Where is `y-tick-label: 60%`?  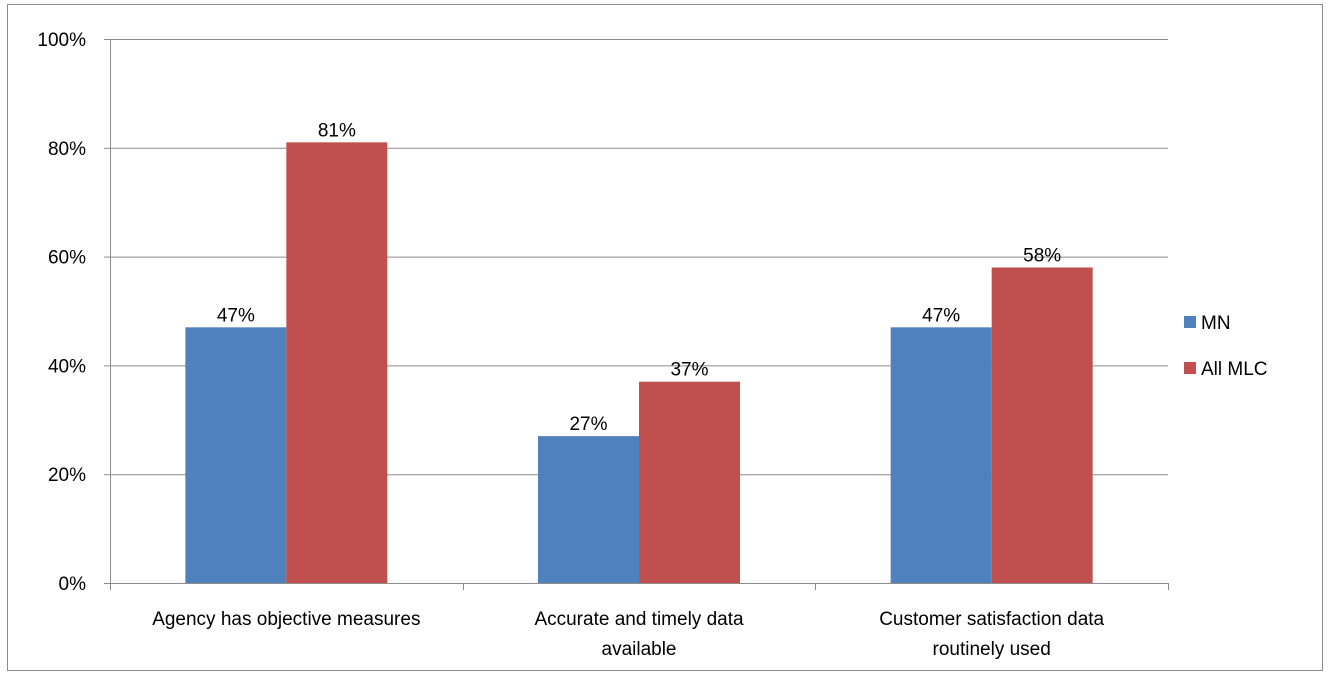
y-tick-label: 60% is located at coordinates (67, 258).